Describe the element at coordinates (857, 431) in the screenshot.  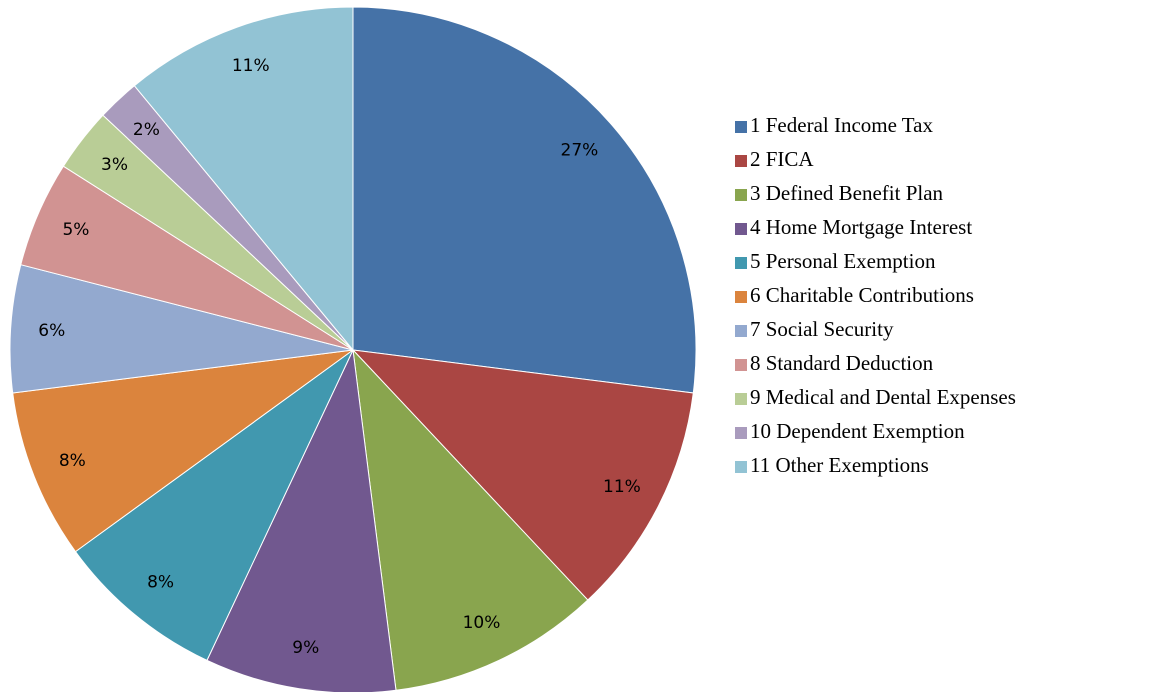
I see `legend-label: 10 Dependent Exemption` at that location.